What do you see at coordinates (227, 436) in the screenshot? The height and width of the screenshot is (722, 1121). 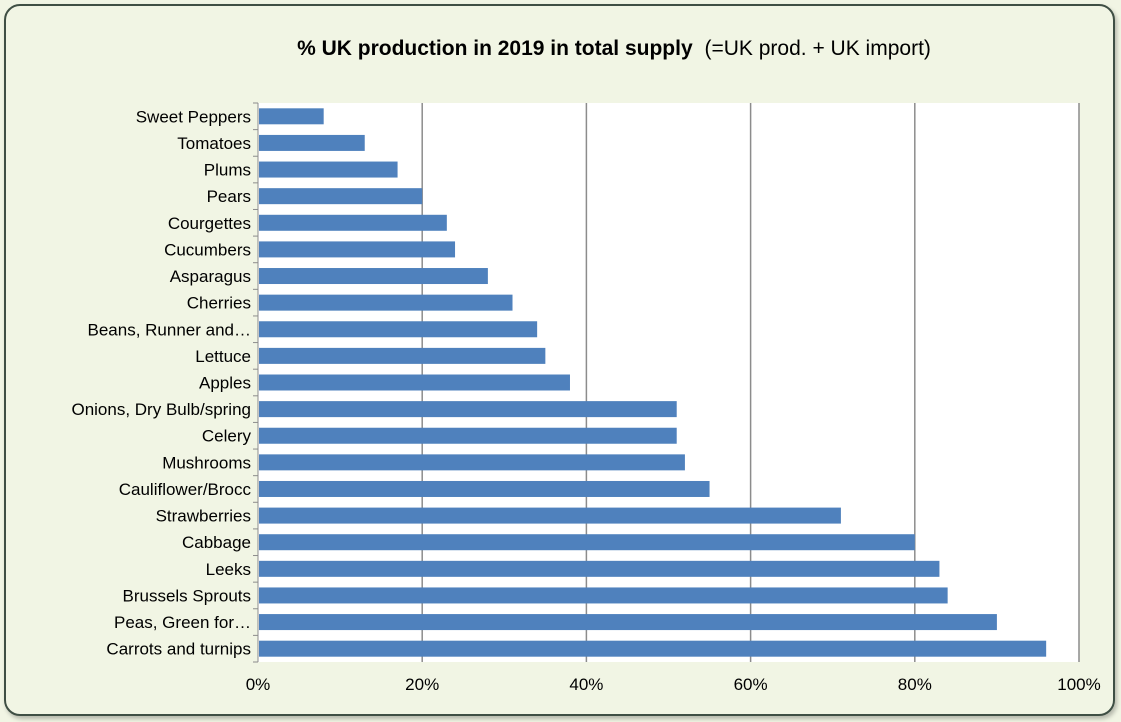 I see `category-label: Celery` at bounding box center [227, 436].